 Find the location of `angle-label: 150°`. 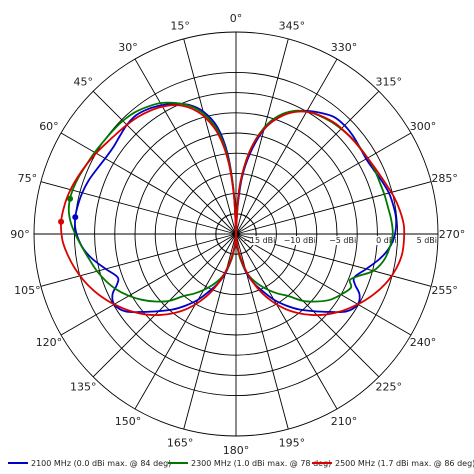

angle-label: 150° is located at coordinates (128, 421).